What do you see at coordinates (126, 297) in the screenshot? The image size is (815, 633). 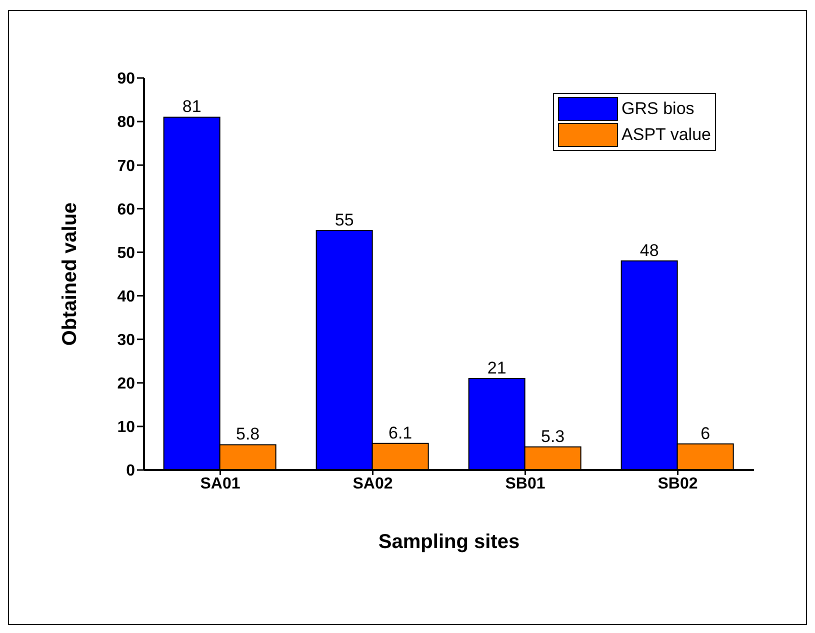 I see `y-tick-label: 40` at bounding box center [126, 297].